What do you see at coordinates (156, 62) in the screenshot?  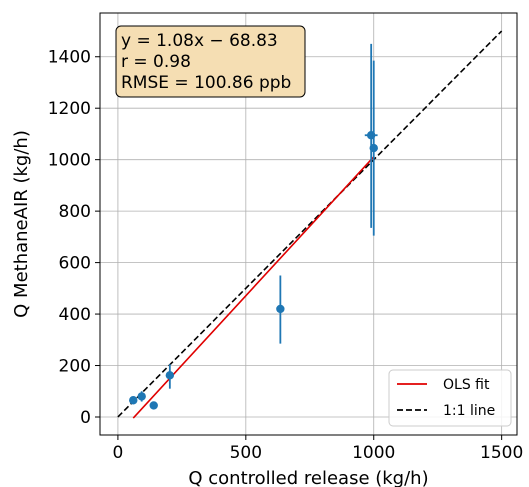 I see `correlation-value: r = 0.98` at bounding box center [156, 62].